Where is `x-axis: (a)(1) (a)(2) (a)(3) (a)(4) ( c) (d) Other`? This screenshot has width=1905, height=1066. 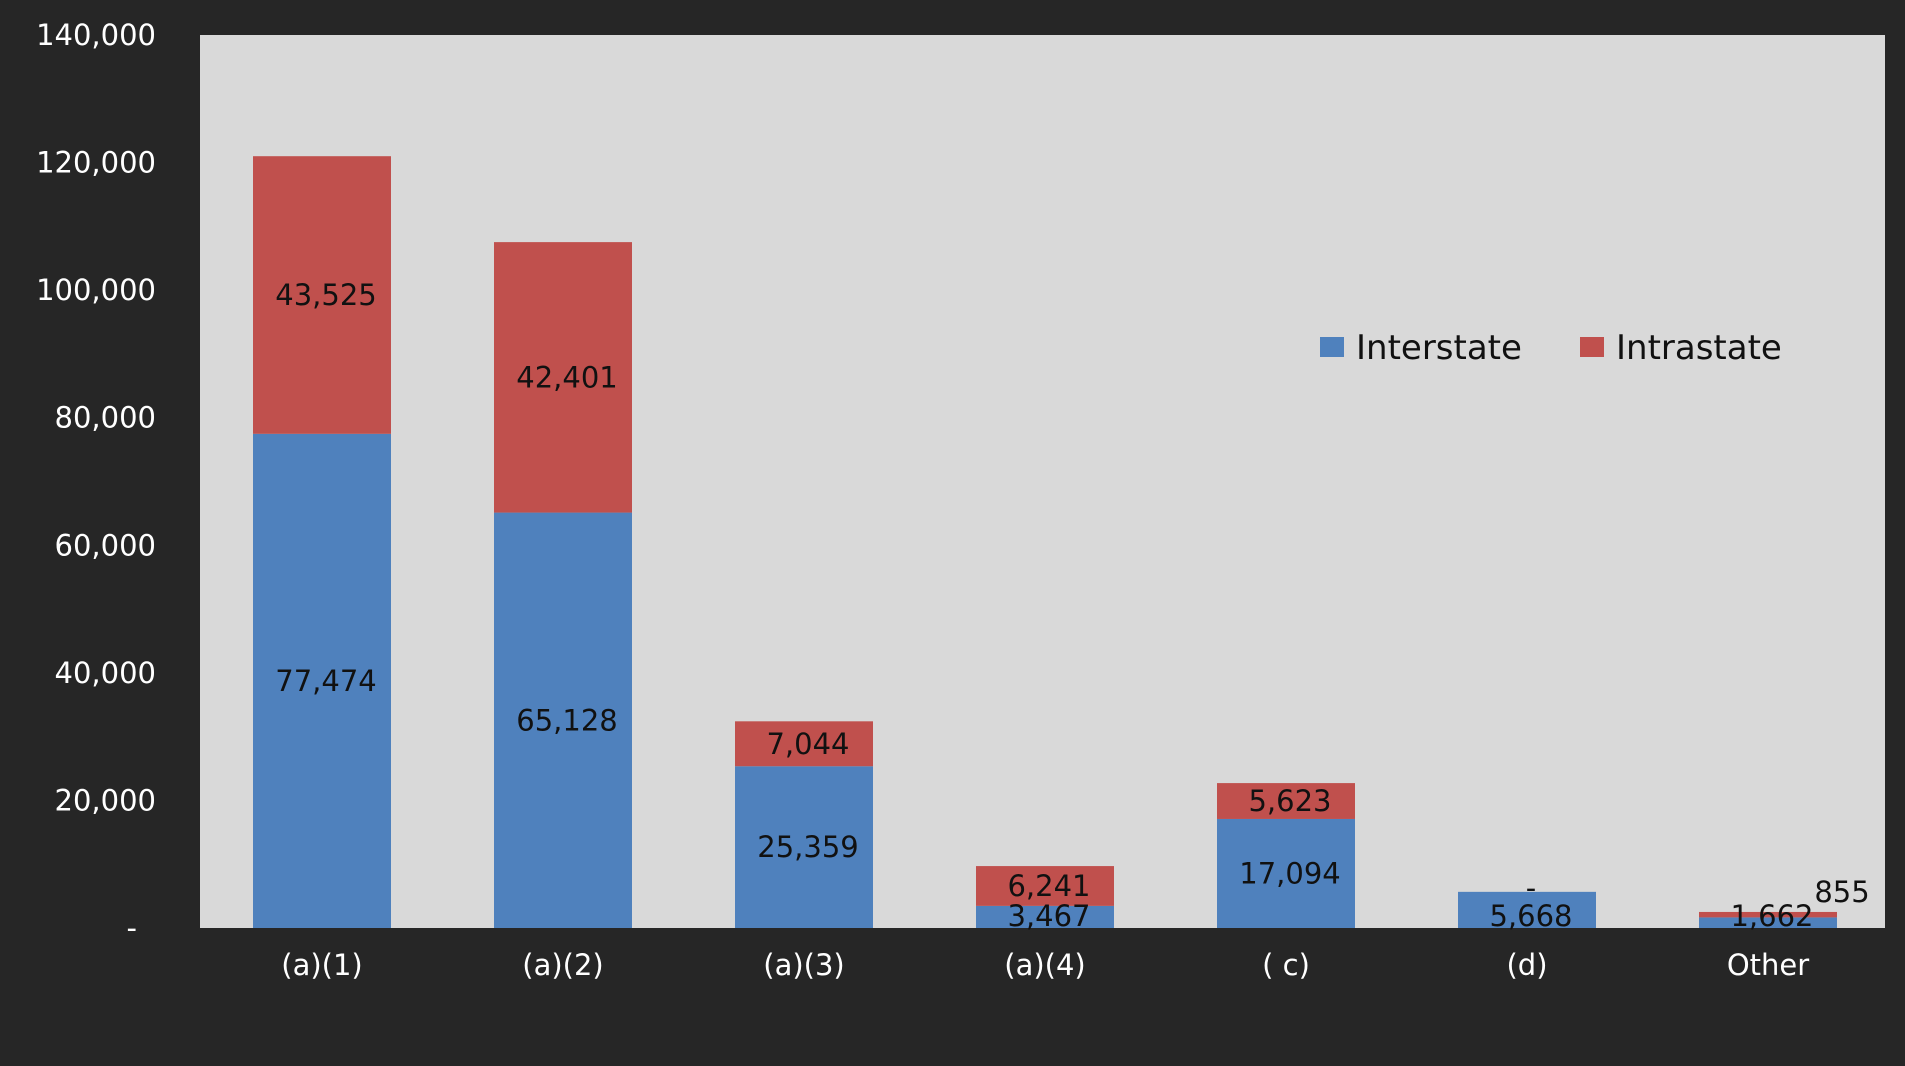 x-axis: (a)(1) (a)(2) (a)(3) (a)(4) ( c) (d) Other is located at coordinates (1045, 965).